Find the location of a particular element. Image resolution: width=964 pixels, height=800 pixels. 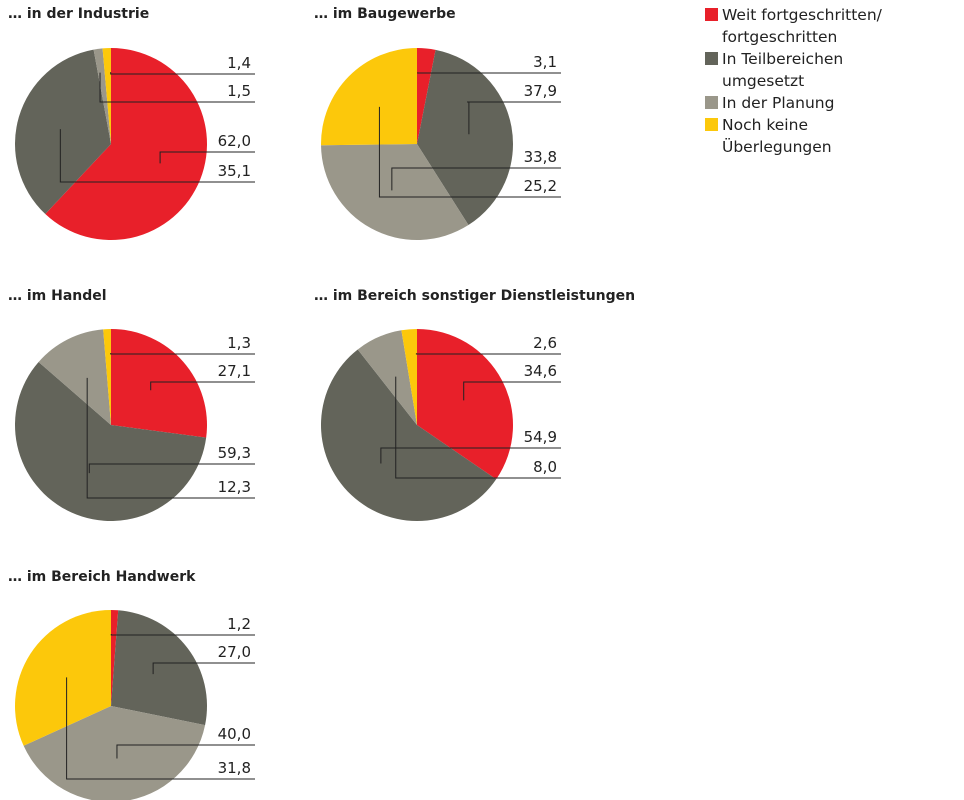

value-label: 33,8 is located at coordinates (540, 157).